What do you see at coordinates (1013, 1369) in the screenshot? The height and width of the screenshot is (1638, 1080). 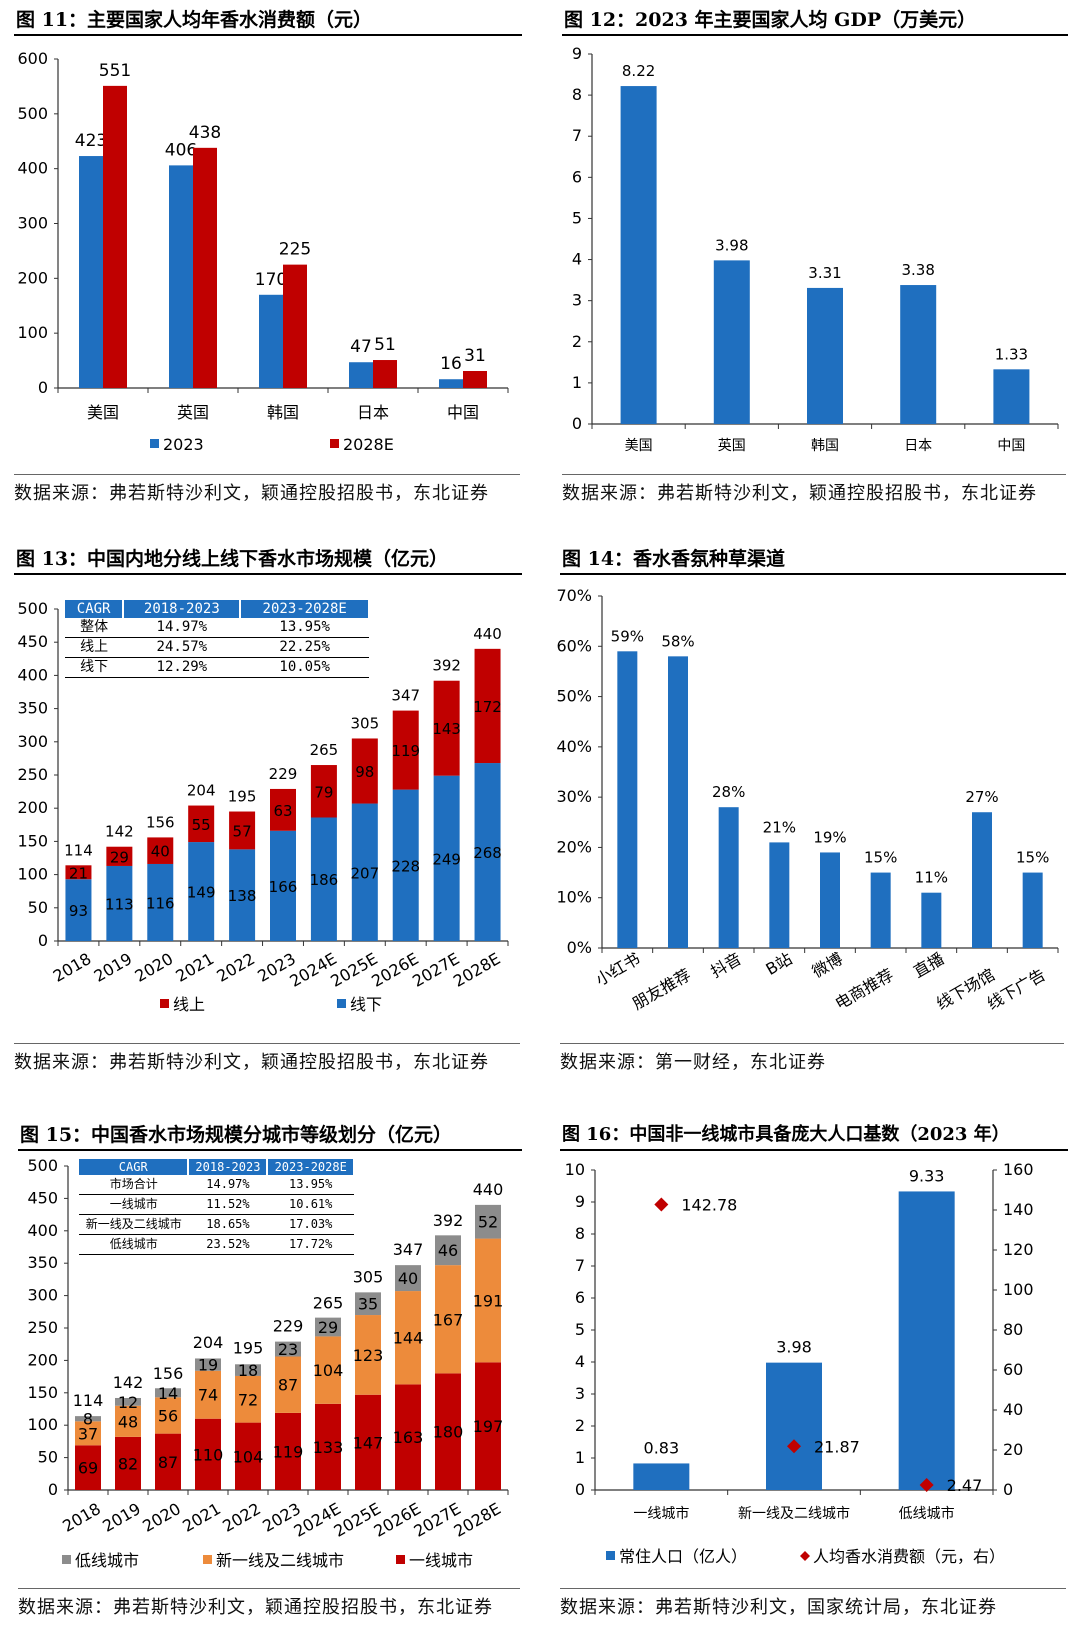 I see `y2-tick-label: 60` at bounding box center [1013, 1369].